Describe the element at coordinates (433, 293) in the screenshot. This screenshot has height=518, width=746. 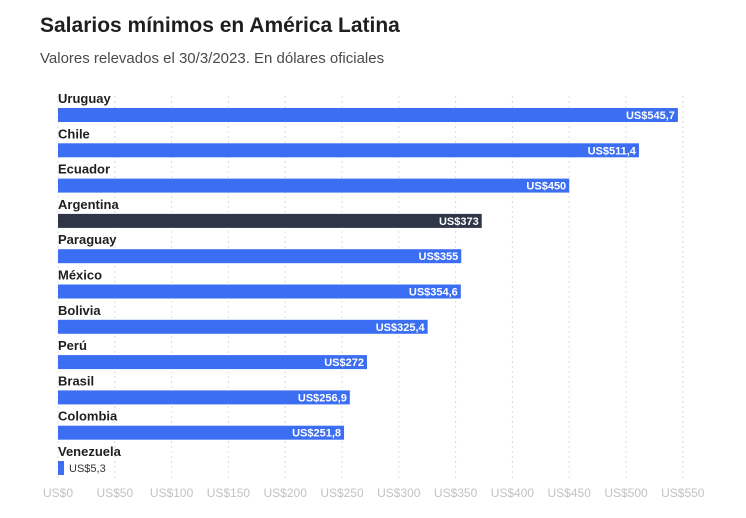
I see `data-label: US$354,6` at that location.